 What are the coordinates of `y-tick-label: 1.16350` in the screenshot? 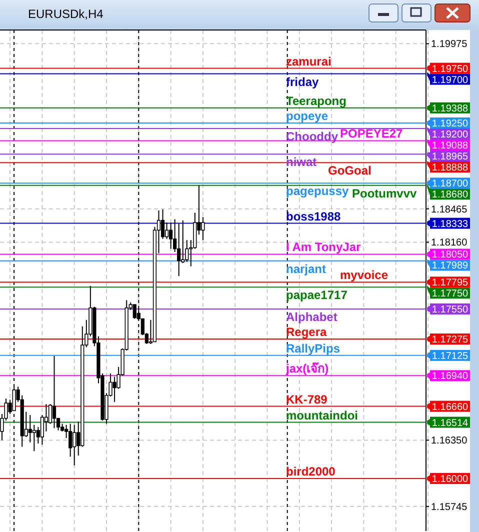 It's located at (449, 441).